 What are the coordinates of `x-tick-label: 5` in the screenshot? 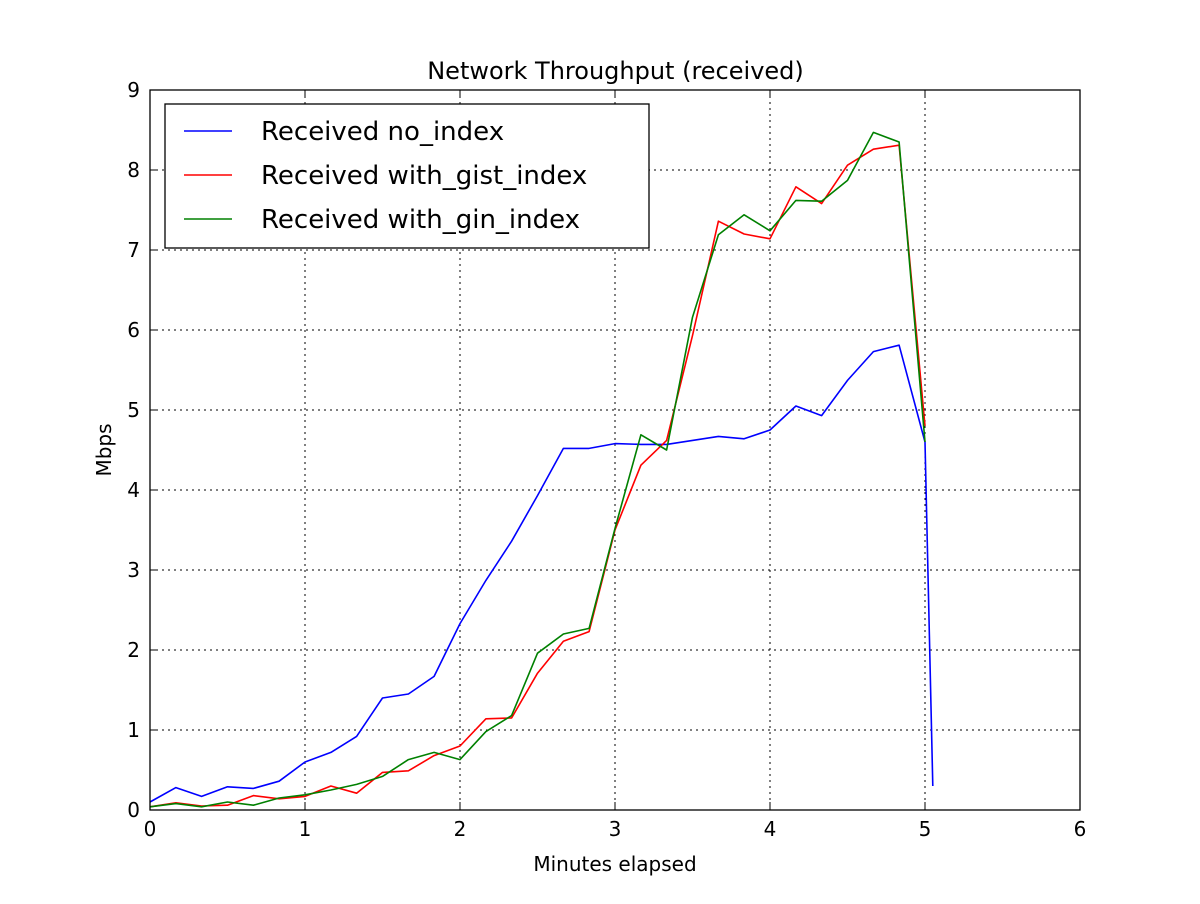 It's located at (925, 829).